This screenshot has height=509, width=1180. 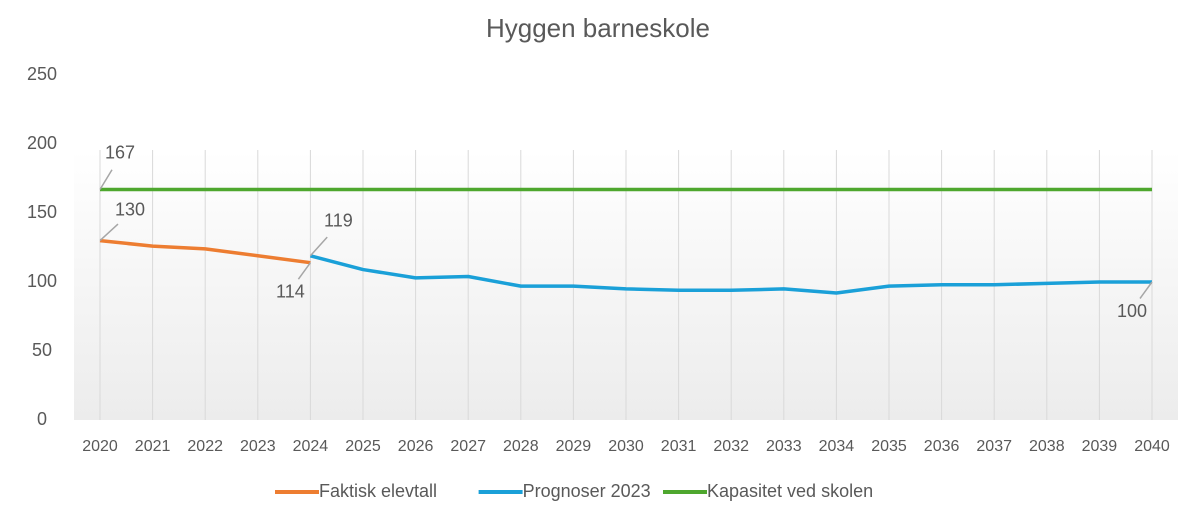 What do you see at coordinates (994, 446) in the screenshot?
I see `x-tick-label: 2037` at bounding box center [994, 446].